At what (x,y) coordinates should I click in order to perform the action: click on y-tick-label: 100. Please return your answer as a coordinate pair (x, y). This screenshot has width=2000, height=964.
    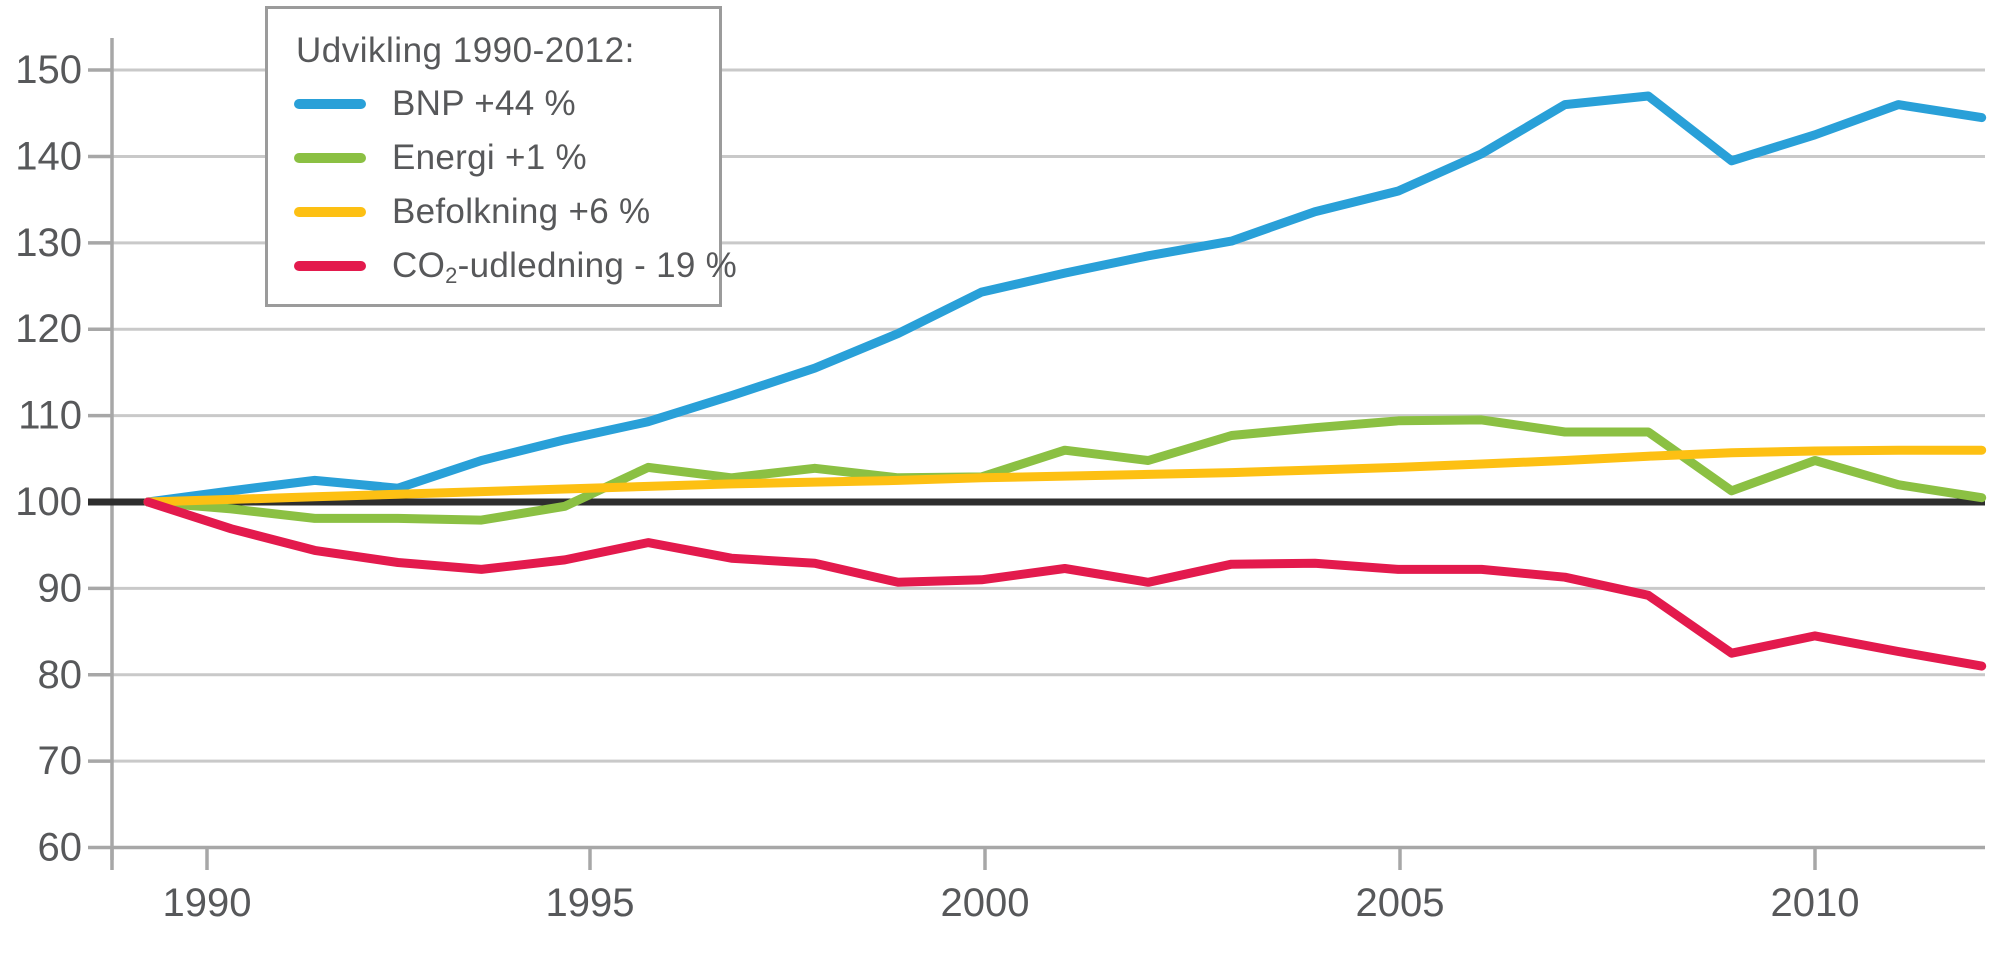
    Looking at the image, I should click on (48, 502).